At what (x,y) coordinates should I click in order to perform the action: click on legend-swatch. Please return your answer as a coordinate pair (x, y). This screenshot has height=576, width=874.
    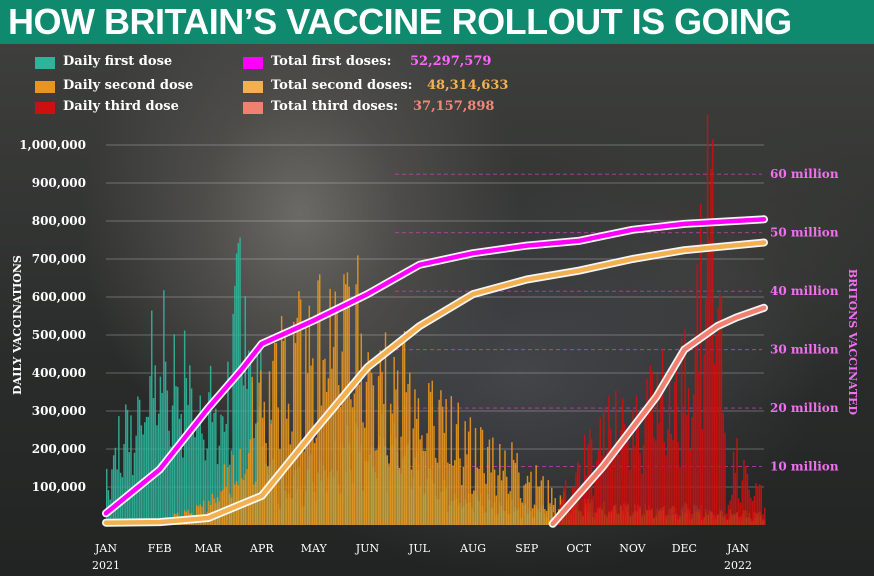
    Looking at the image, I should click on (45, 87).